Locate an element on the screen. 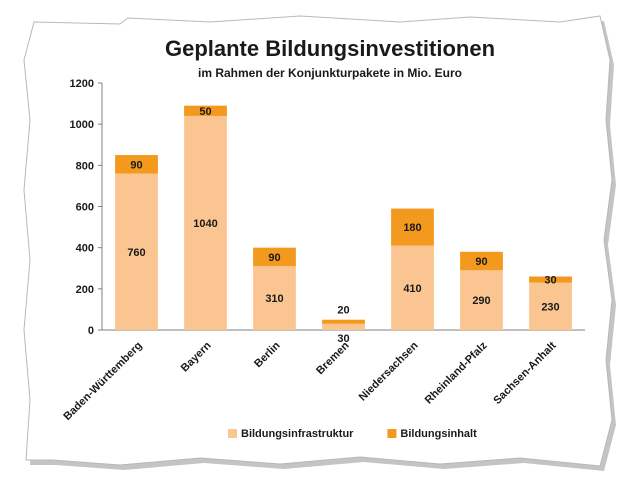 Image resolution: width=633 pixels, height=481 pixels. data-label-infrastruktur: 30 is located at coordinates (343, 339).